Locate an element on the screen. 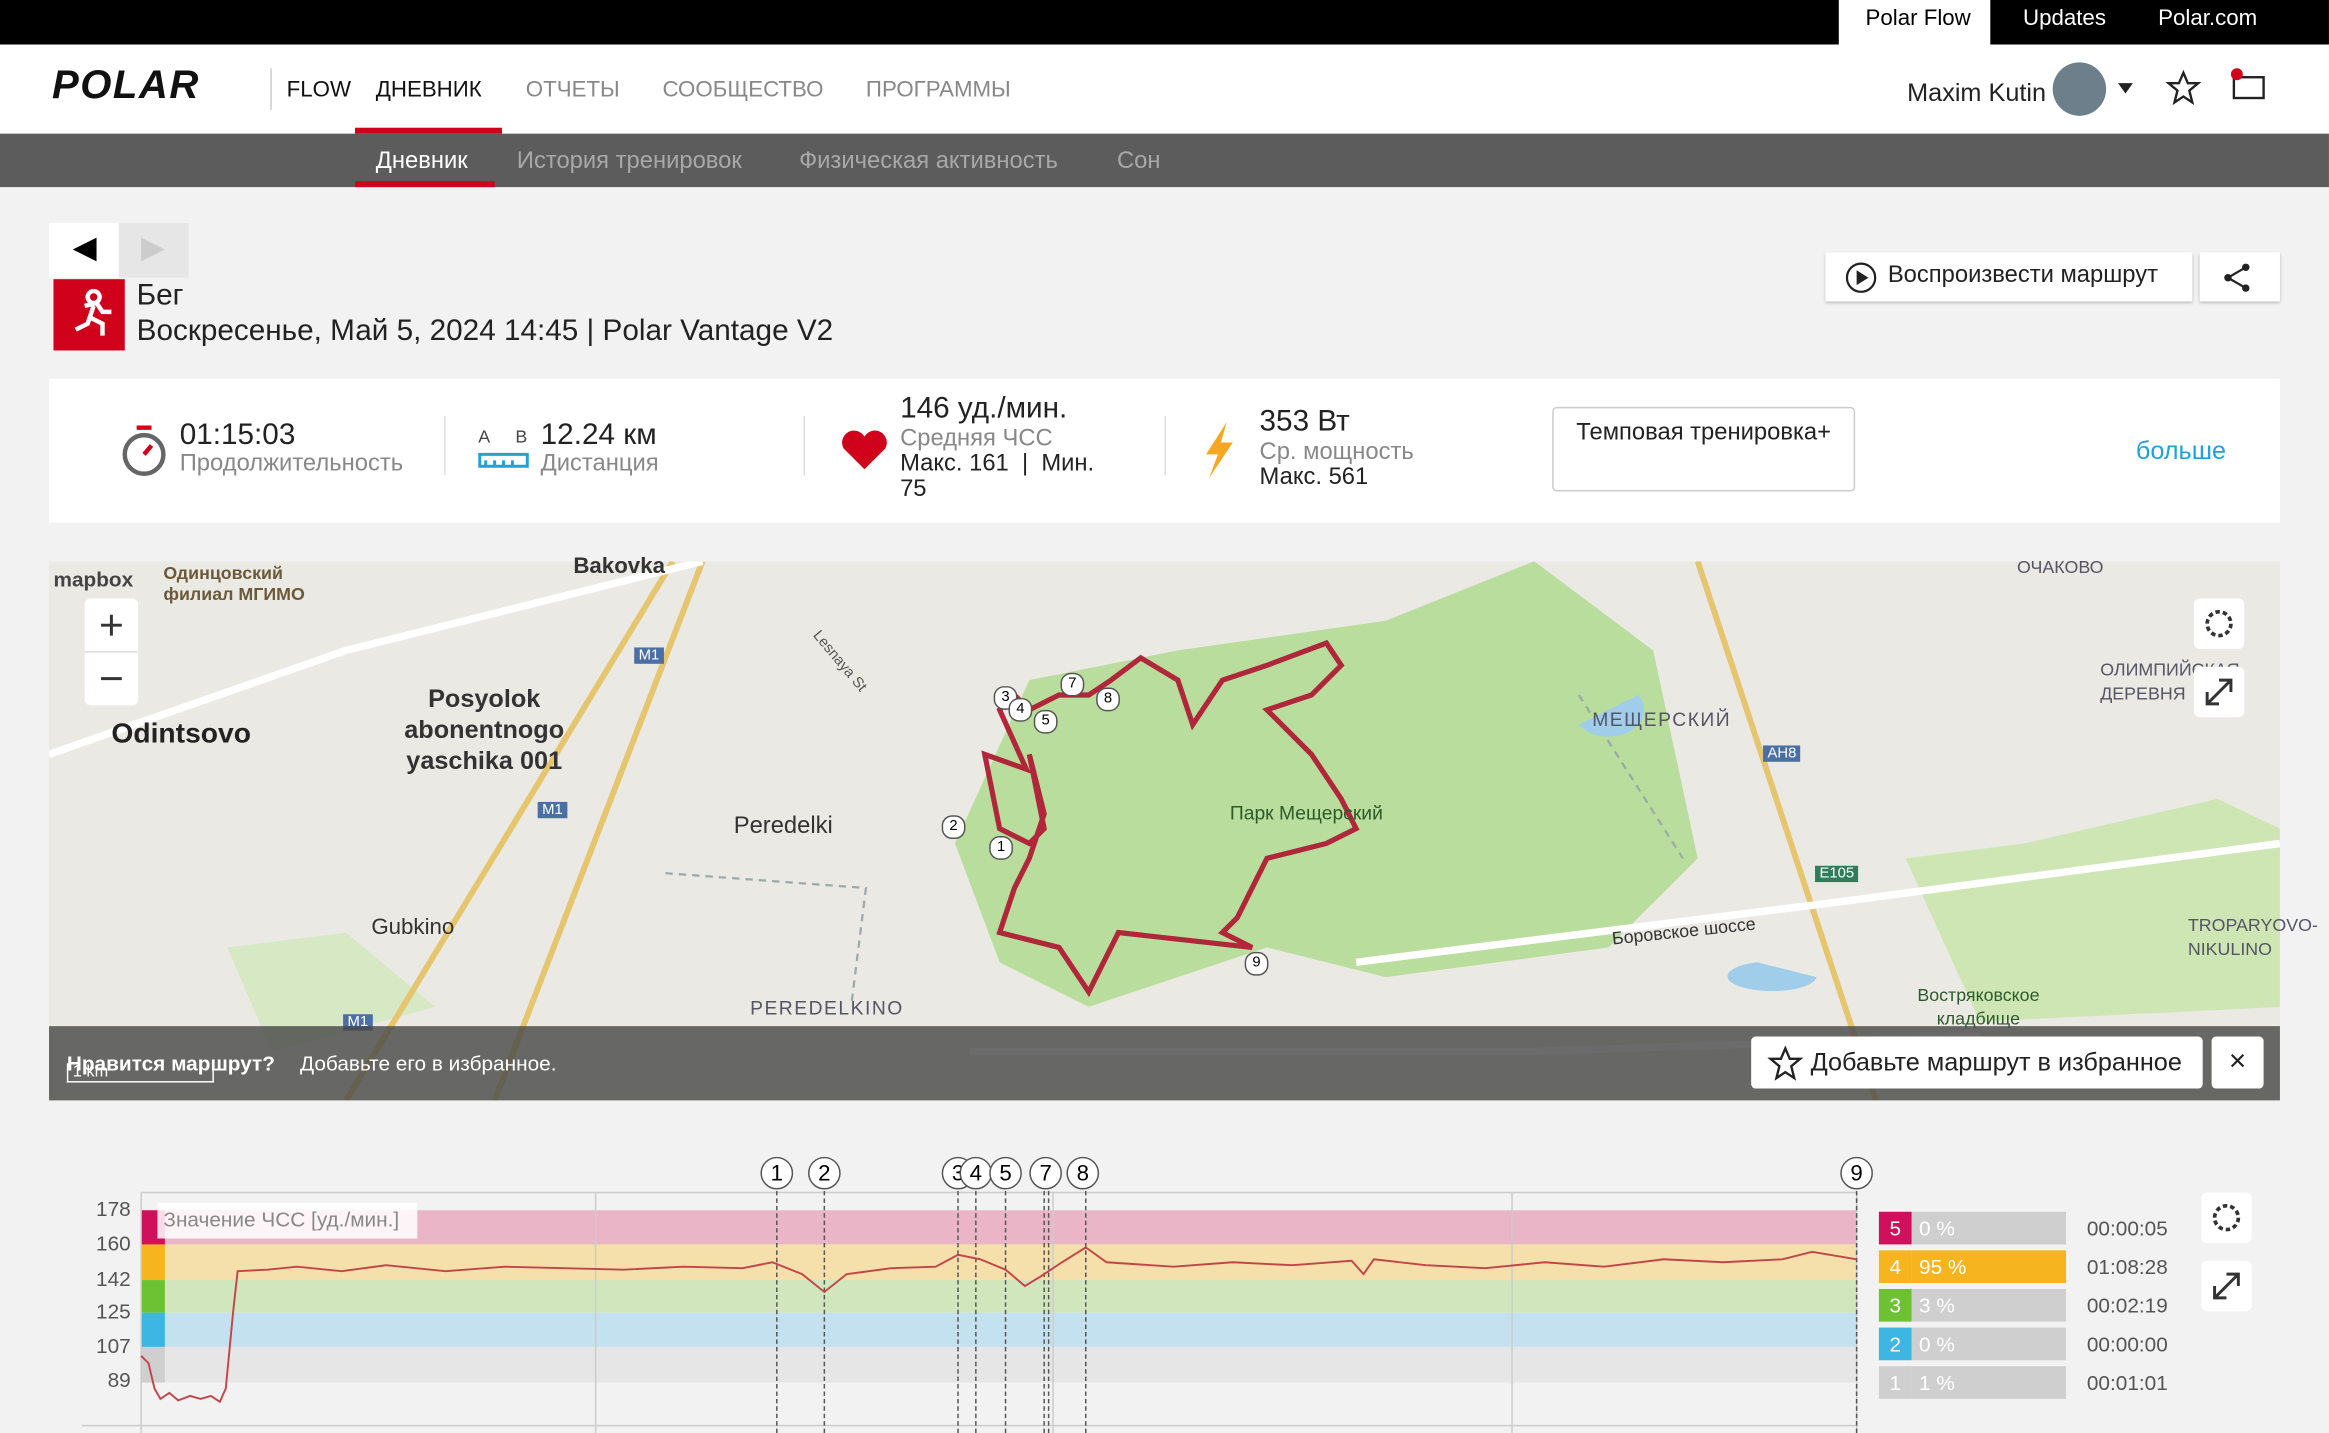 Image resolution: width=2329 pixels, height=1433 pixels. avg-power: 353 Вт is located at coordinates (1304, 422).